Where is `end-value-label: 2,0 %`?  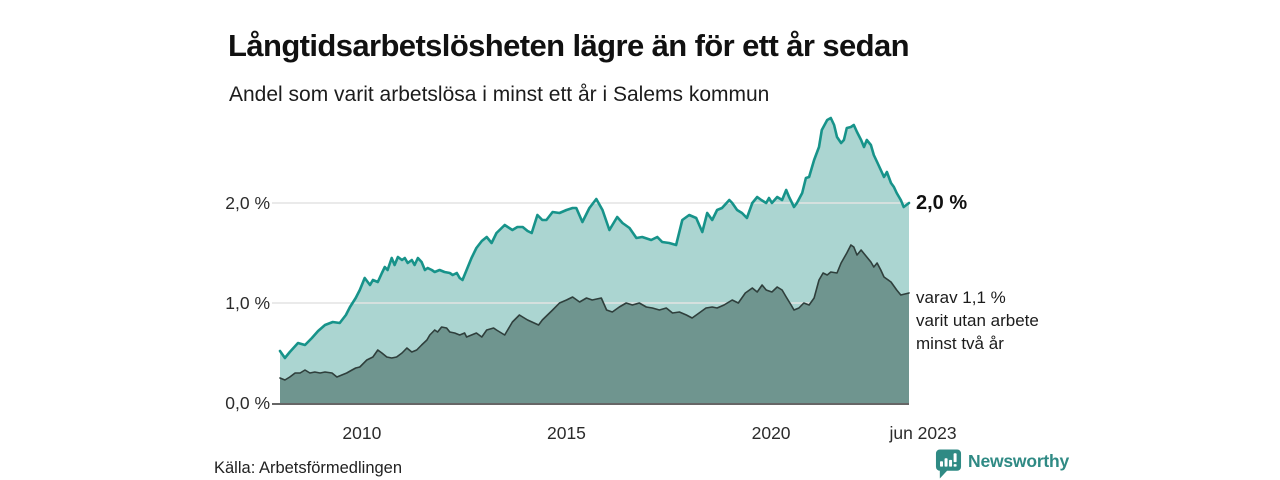
end-value-label: 2,0 % is located at coordinates (942, 203).